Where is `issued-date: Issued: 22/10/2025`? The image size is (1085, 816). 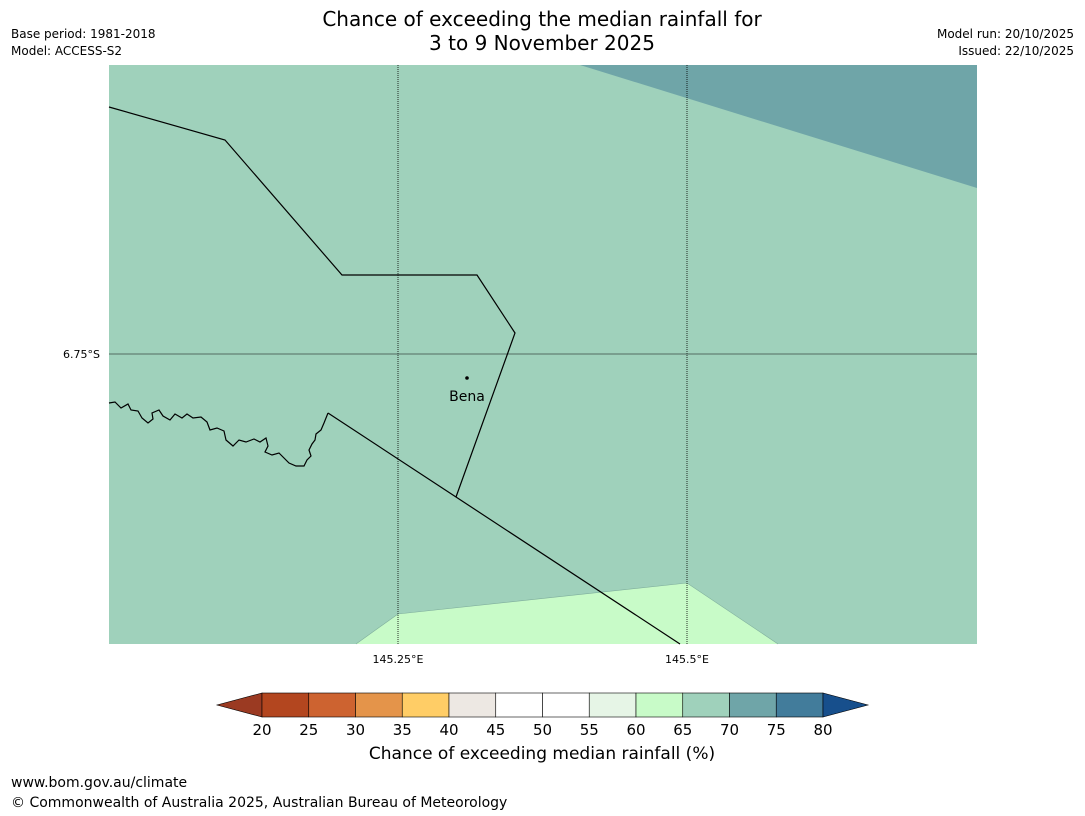 issued-date: Issued: 22/10/2025 is located at coordinates (1016, 51).